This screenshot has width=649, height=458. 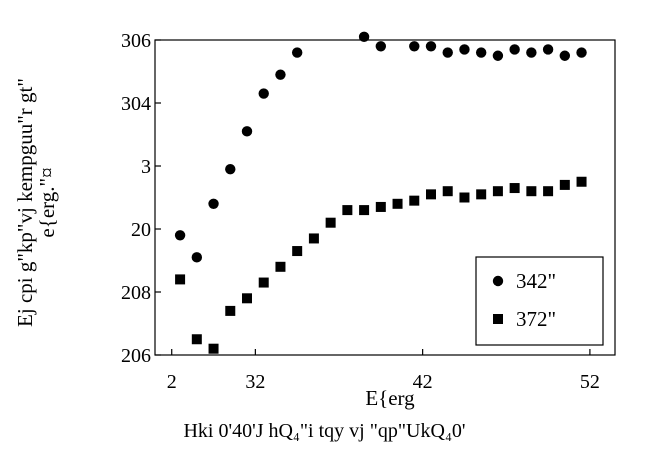 What do you see at coordinates (536, 281) in the screenshot?
I see `legend-label: 342"` at bounding box center [536, 281].